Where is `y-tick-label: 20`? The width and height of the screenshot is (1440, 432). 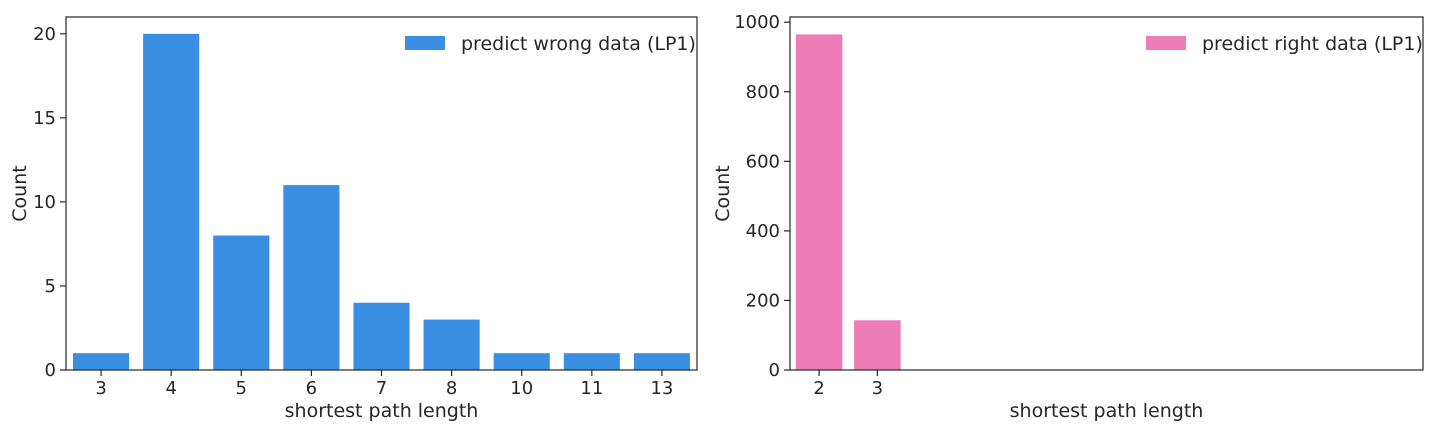 y-tick-label: 20 is located at coordinates (44, 34).